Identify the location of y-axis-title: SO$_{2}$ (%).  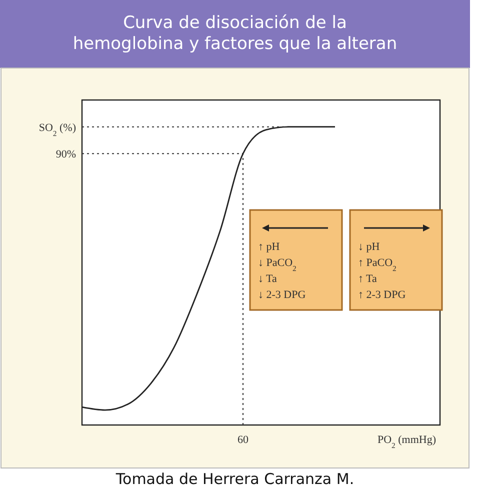
(57, 130).